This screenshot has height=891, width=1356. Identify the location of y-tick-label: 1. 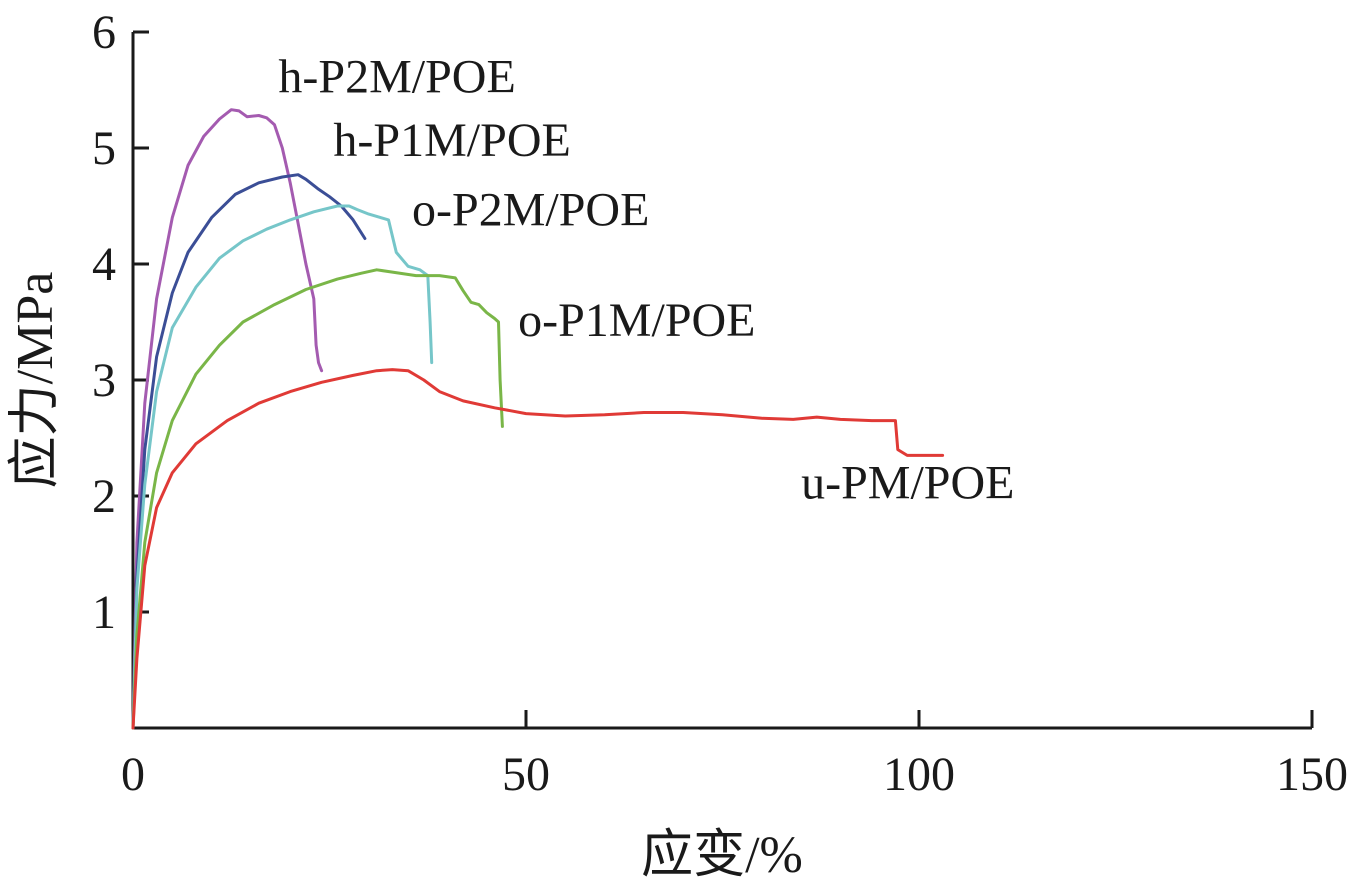
(104, 612).